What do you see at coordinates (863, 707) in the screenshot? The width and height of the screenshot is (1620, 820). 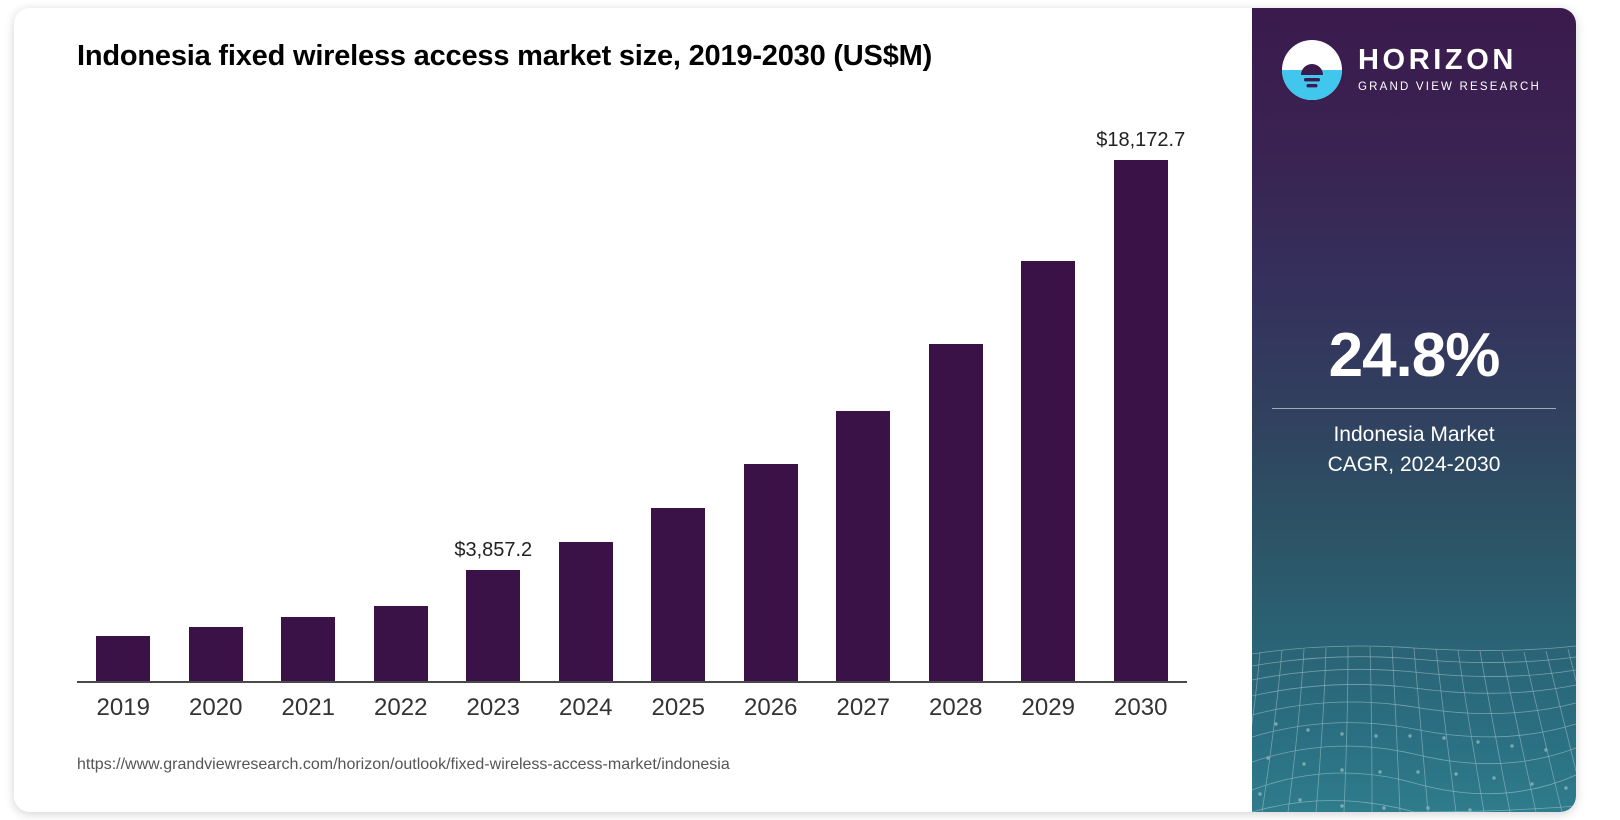 I see `x-tick-2027: 2027` at bounding box center [863, 707].